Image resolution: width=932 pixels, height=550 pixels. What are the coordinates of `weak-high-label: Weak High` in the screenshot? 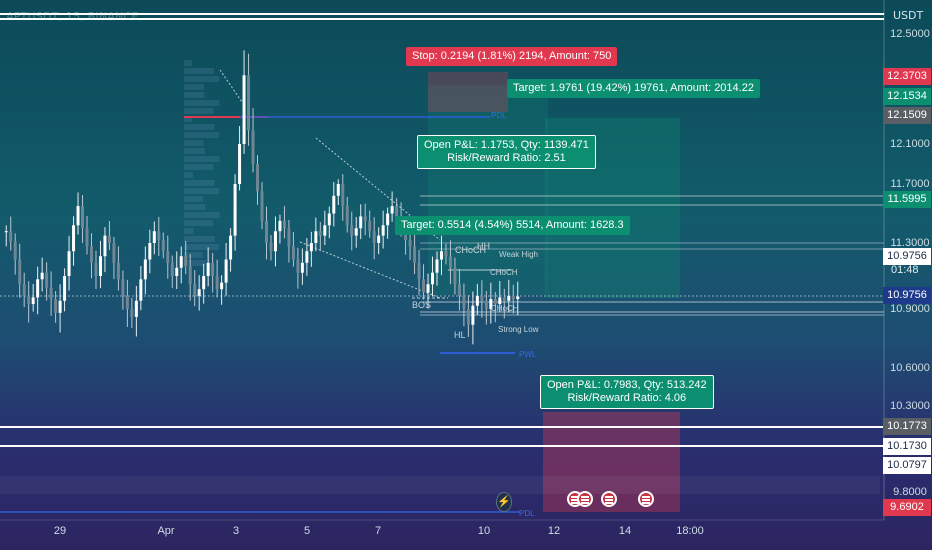 It's located at (518, 254).